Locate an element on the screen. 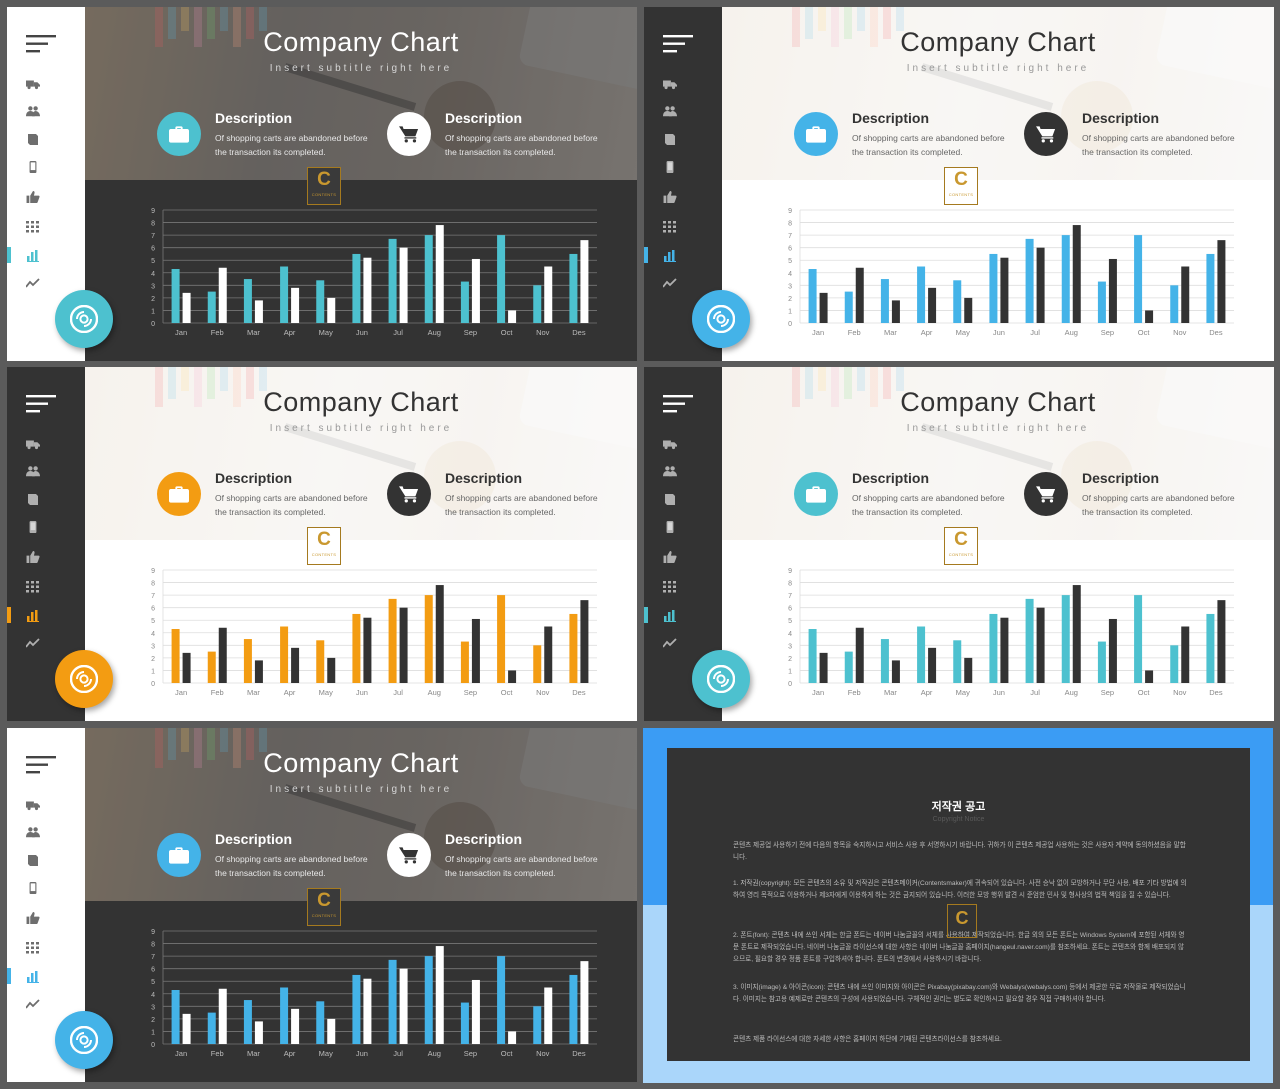  y-tick-label: 2 is located at coordinates (790, 659).